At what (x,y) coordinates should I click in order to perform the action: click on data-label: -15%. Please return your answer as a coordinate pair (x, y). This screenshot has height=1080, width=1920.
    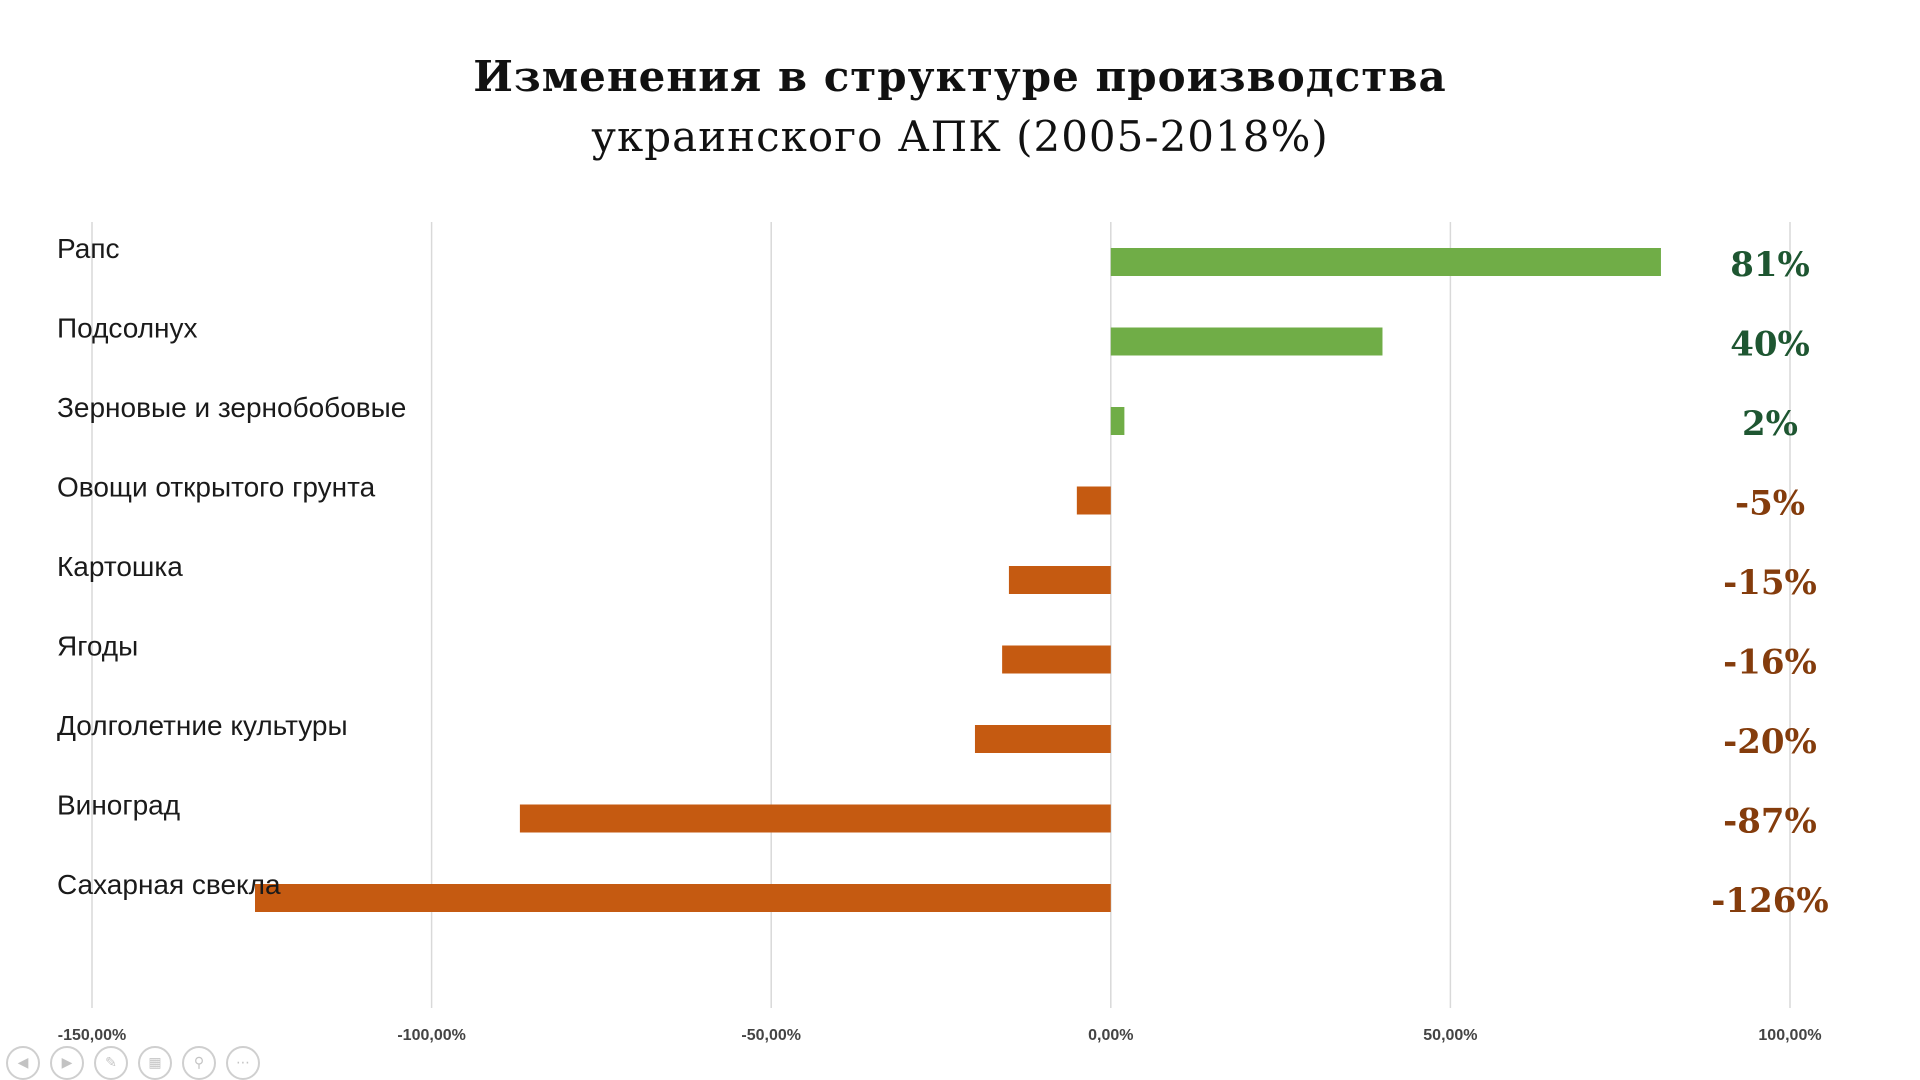
    Looking at the image, I should click on (1770, 583).